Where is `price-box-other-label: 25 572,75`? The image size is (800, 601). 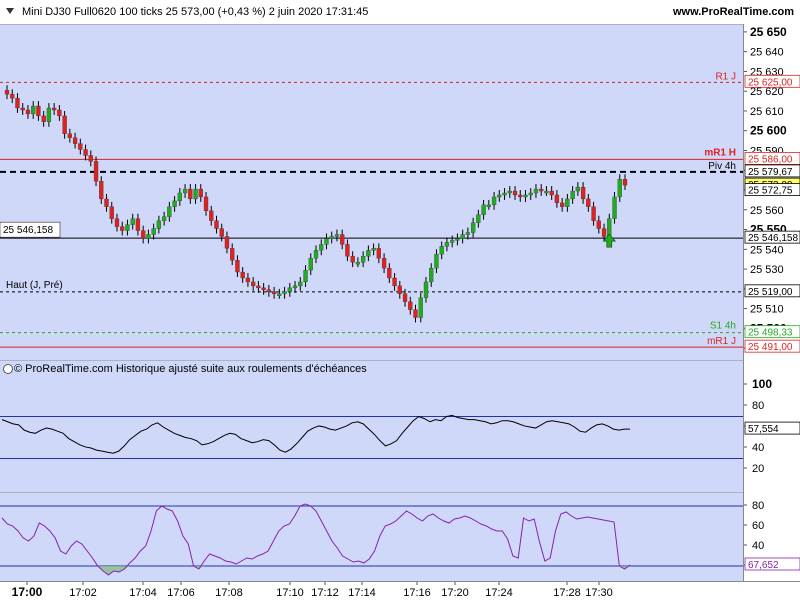 price-box-other-label: 25 572,75 is located at coordinates (770, 191).